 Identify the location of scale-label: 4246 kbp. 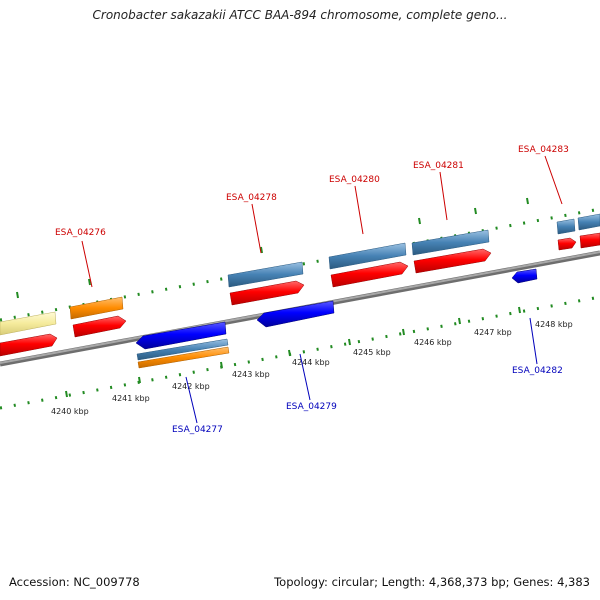
(433, 342).